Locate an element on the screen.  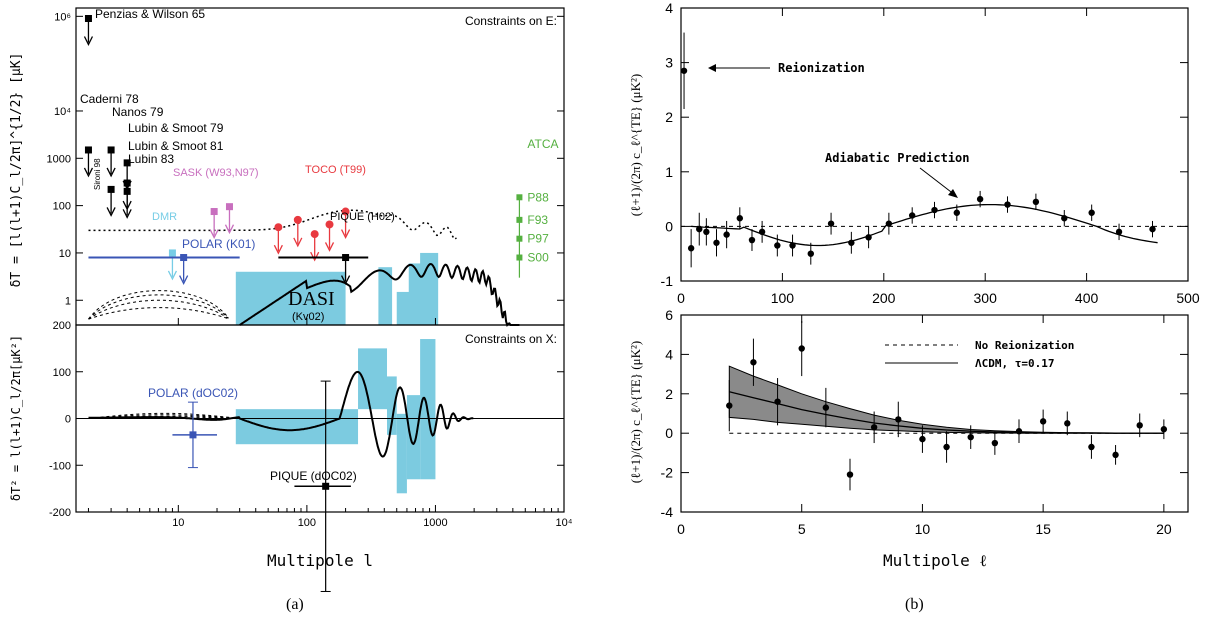
upper-limit-label-5: Lubin 83 is located at coordinates (151, 159).